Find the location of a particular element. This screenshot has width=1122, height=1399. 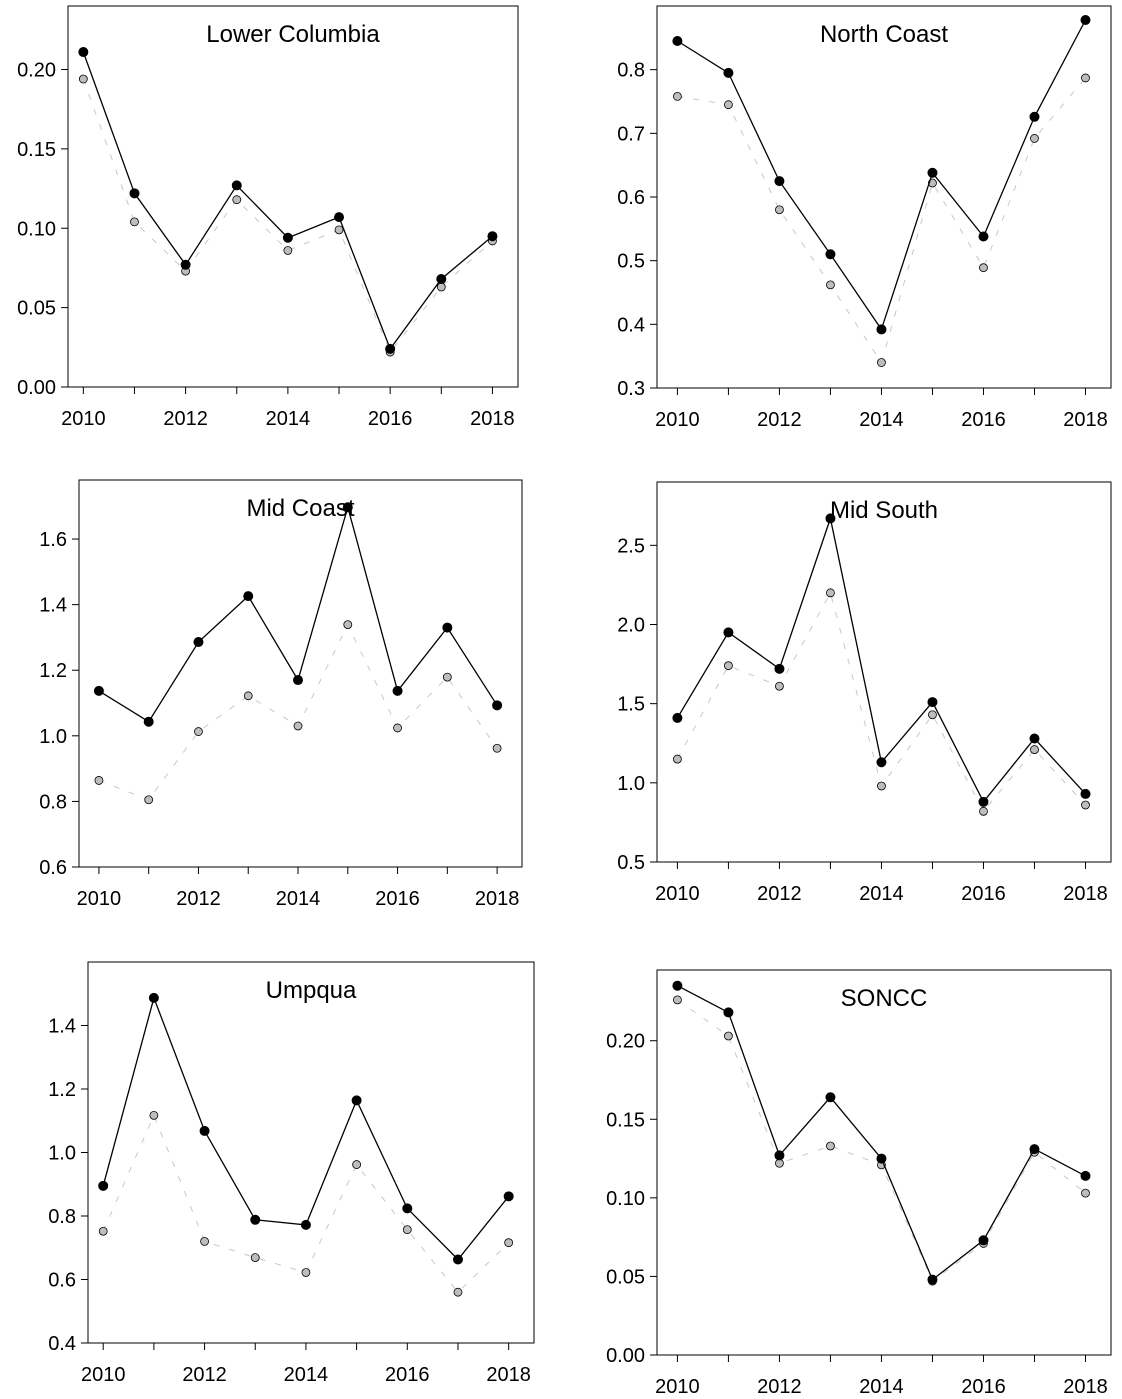

y-tick-label: 2.5 is located at coordinates (631, 546).